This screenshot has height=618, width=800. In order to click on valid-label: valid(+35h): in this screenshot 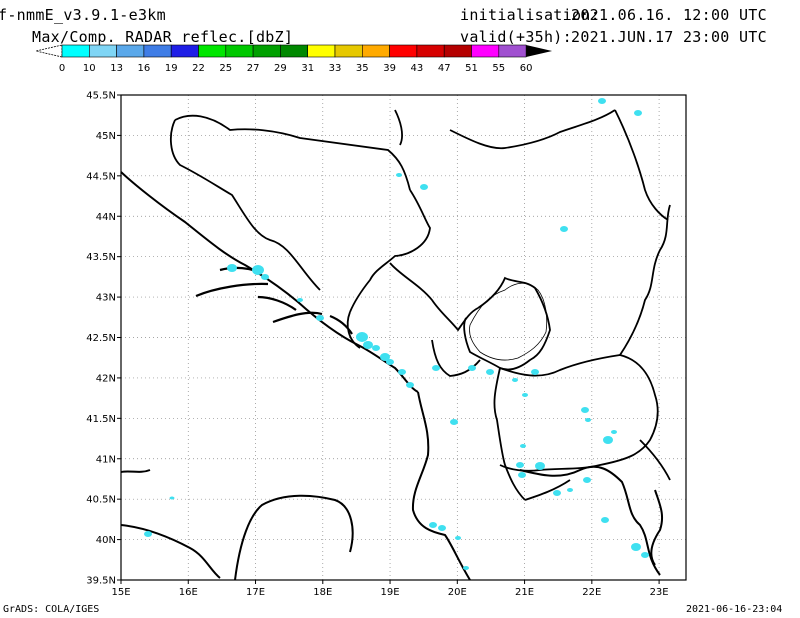, I will do `click(516, 37)`.